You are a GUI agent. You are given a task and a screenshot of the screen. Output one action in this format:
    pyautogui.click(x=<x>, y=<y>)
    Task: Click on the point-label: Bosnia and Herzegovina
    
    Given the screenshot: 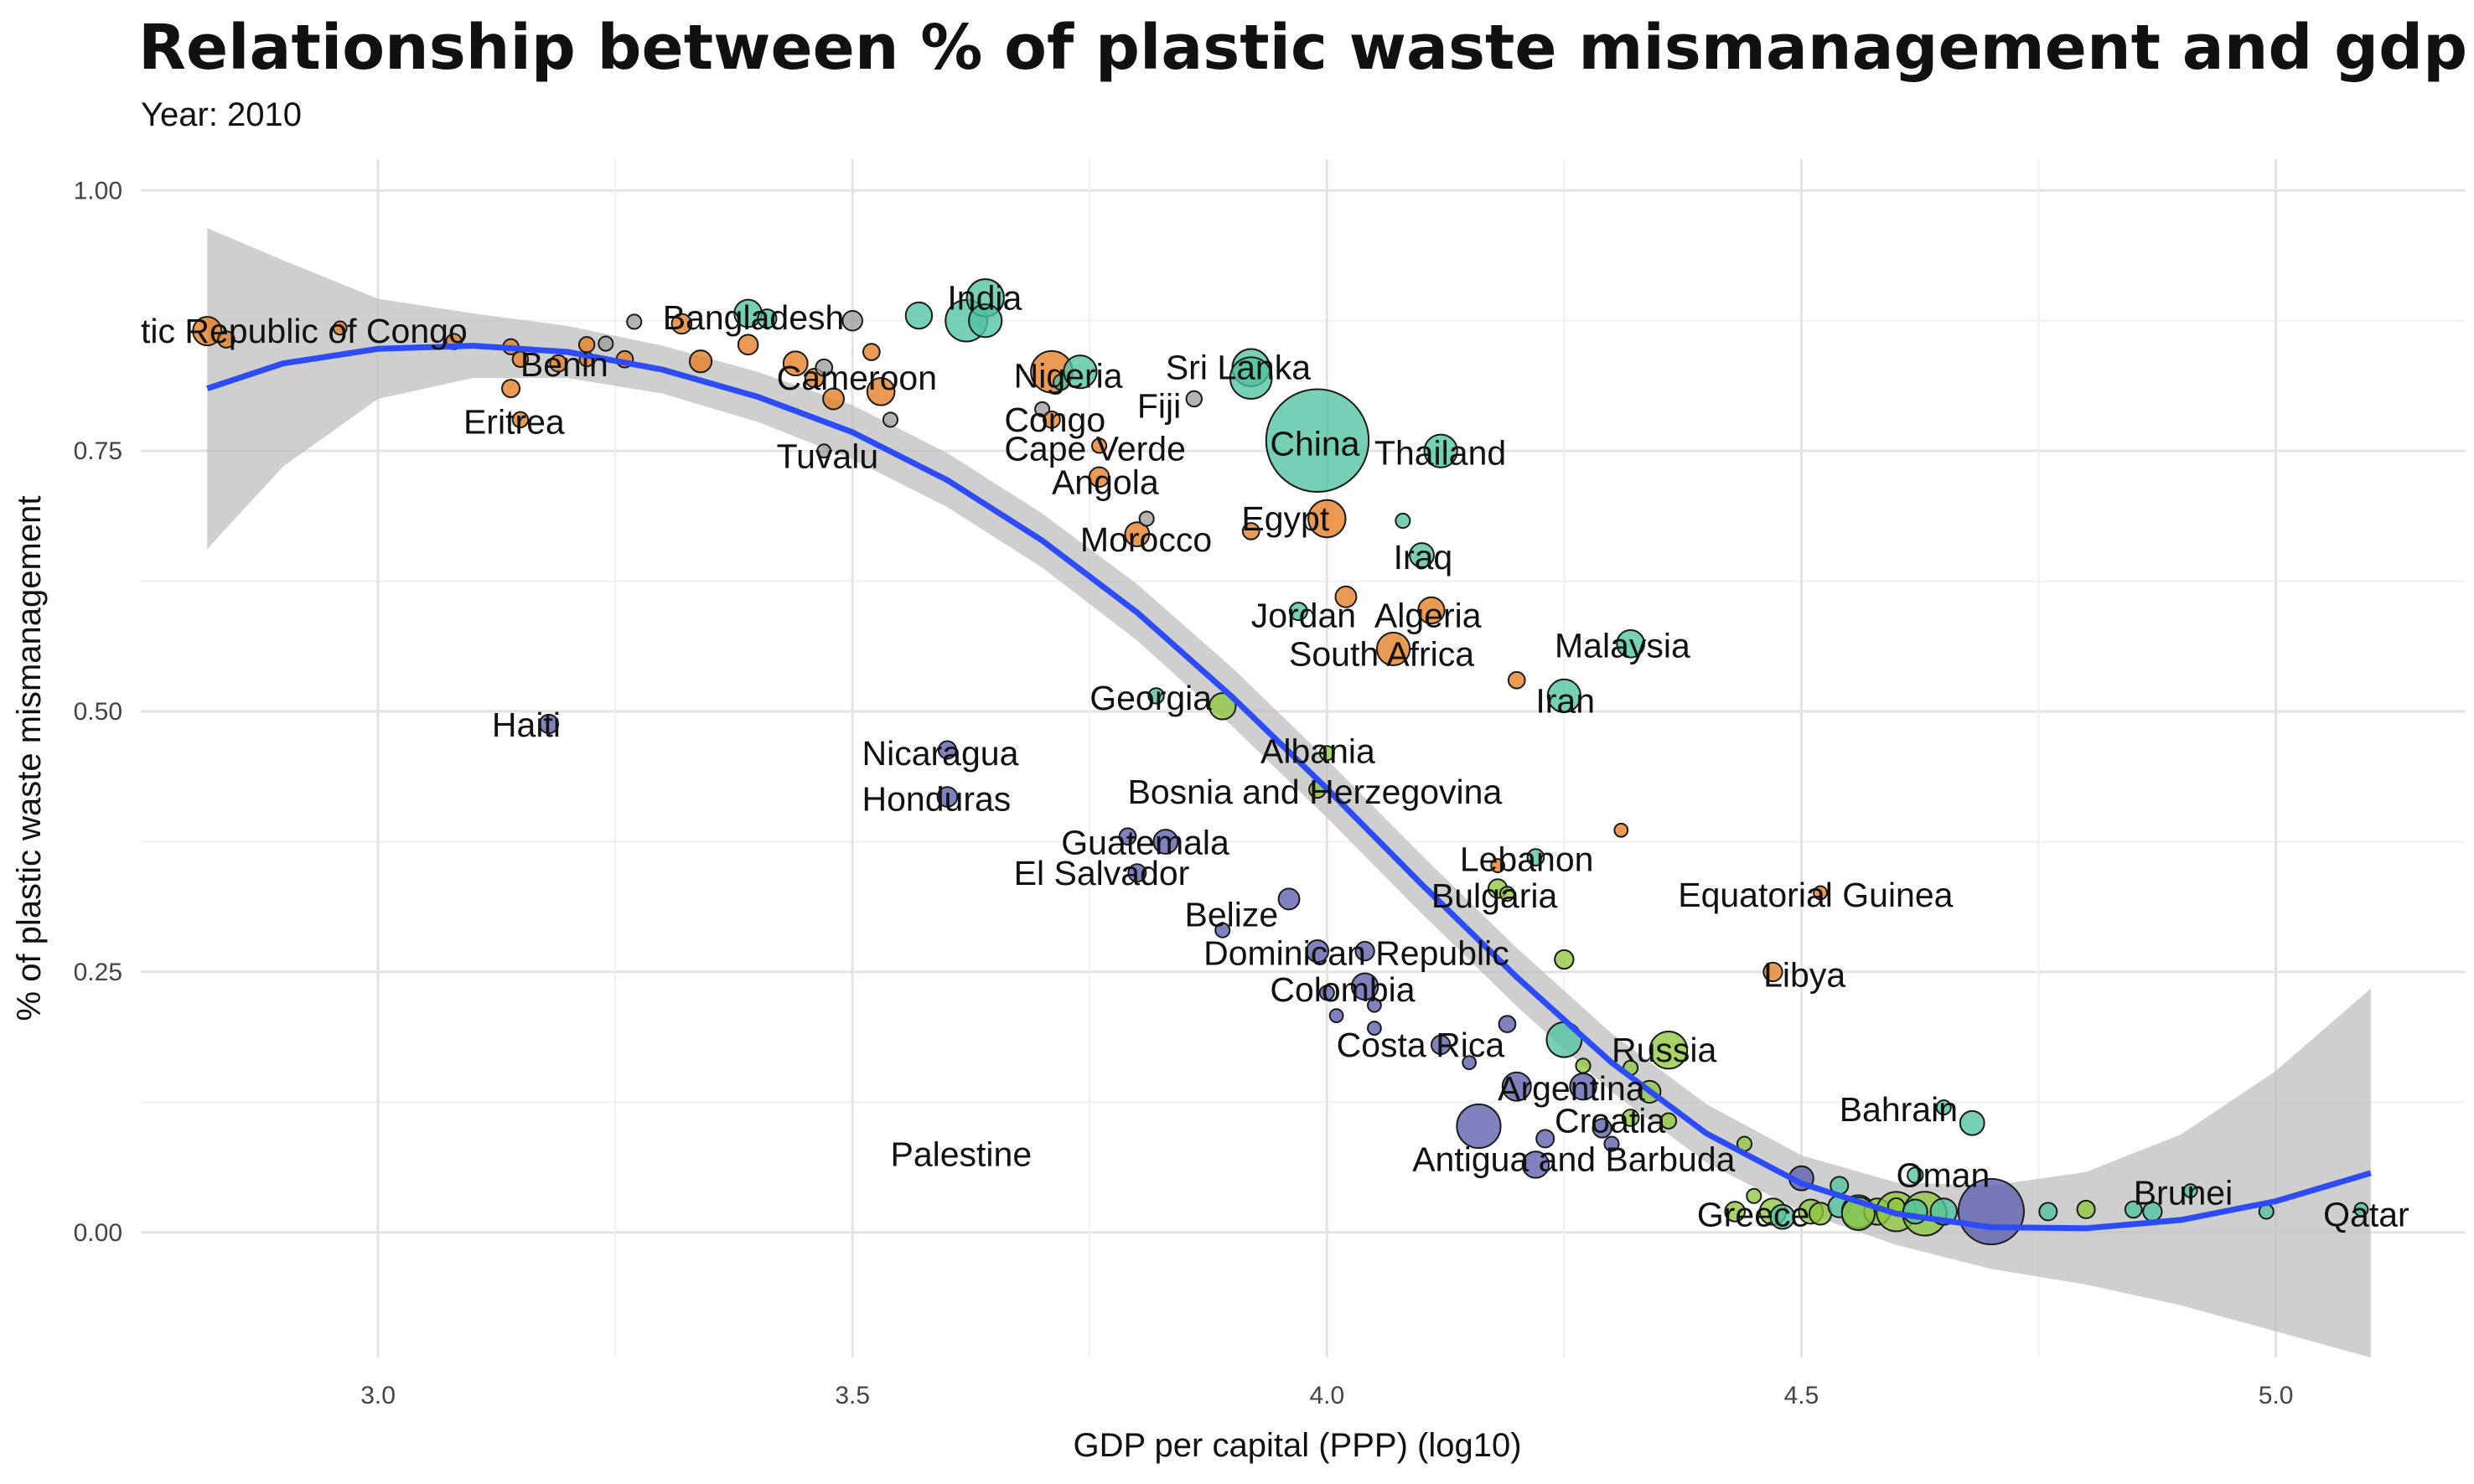 What is the action you would take?
    pyautogui.click(x=1316, y=792)
    